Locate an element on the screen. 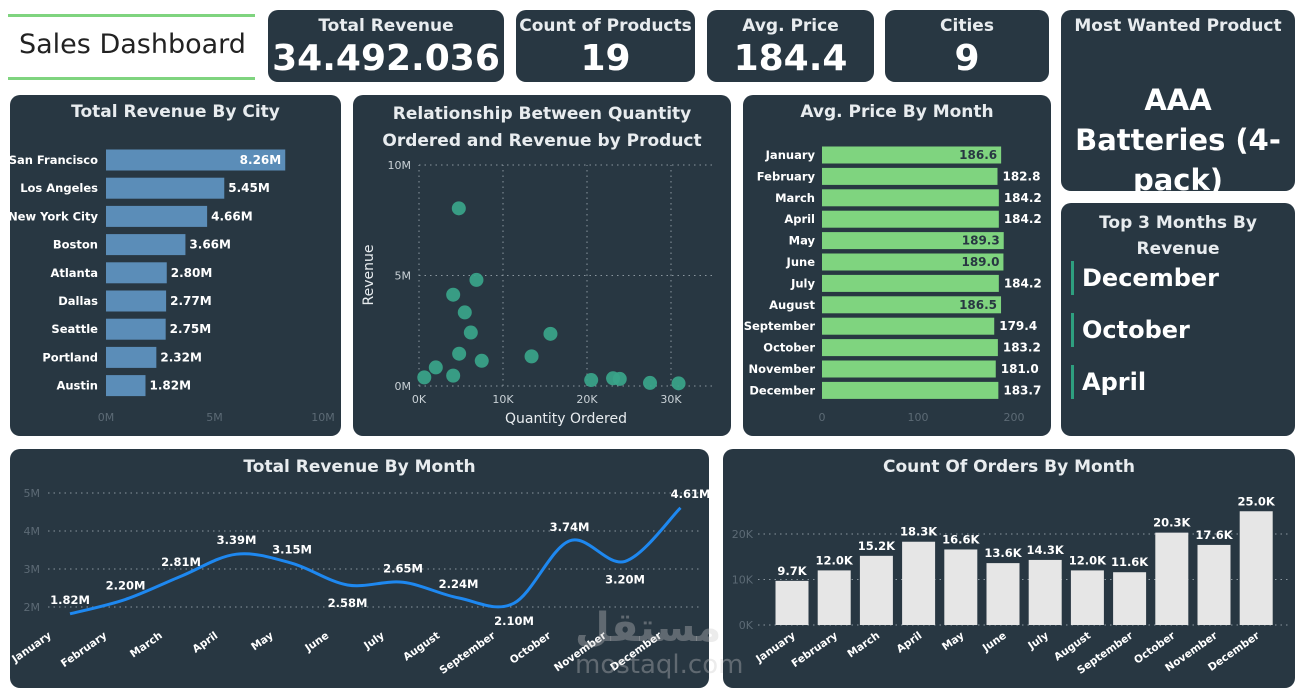  tick-label: 3M is located at coordinates (32, 569).